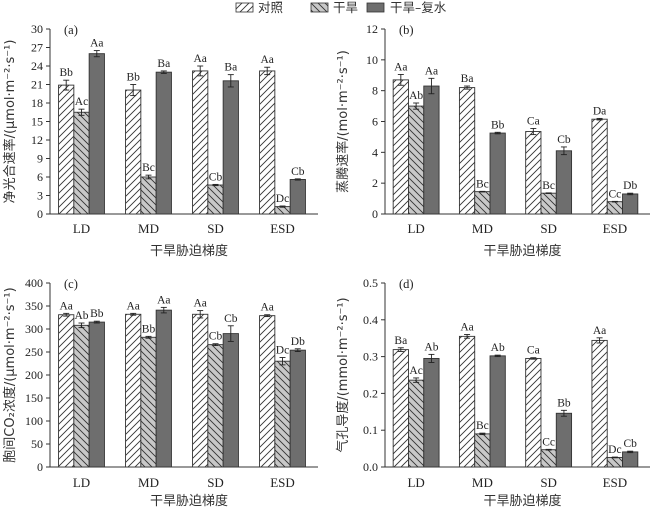  I want to click on legend-swatch-control, so click(244, 7).